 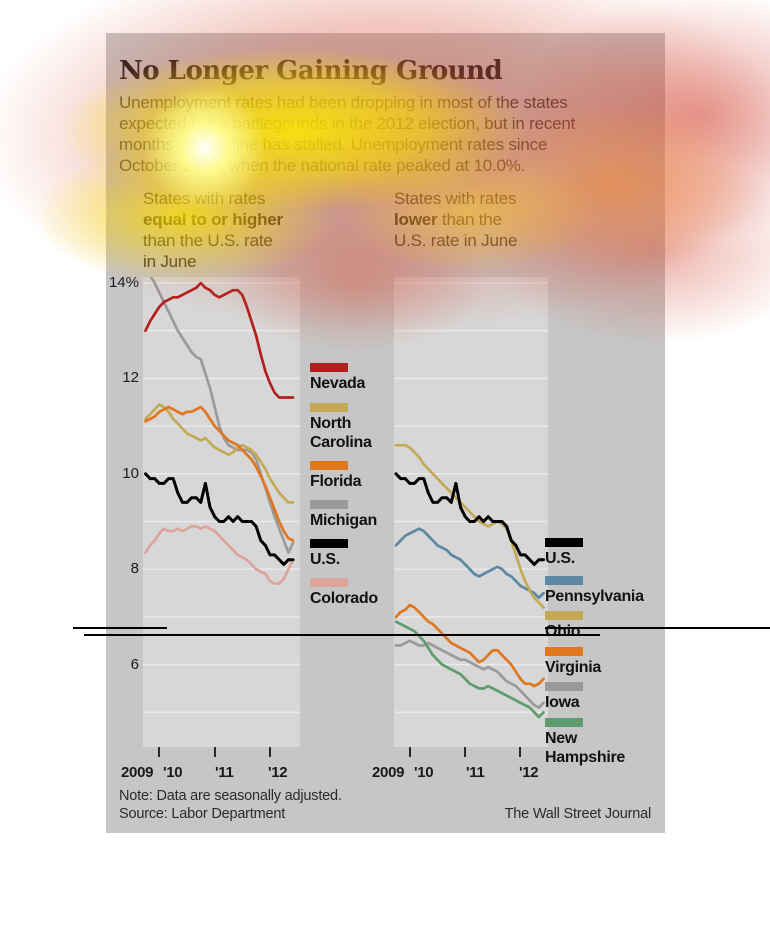 What do you see at coordinates (341, 433) in the screenshot?
I see `legend-label: North Carolina` at bounding box center [341, 433].